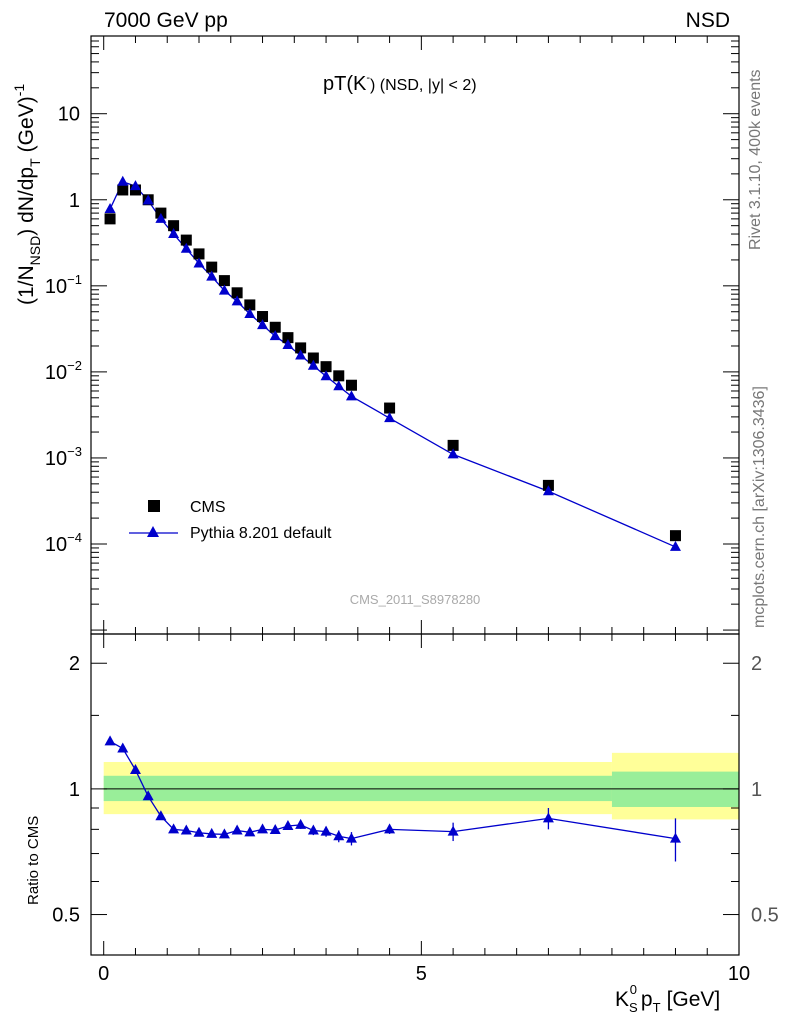 The image size is (786, 1024). I want to click on y-axis-label-sub2: T, so click(35, 162).